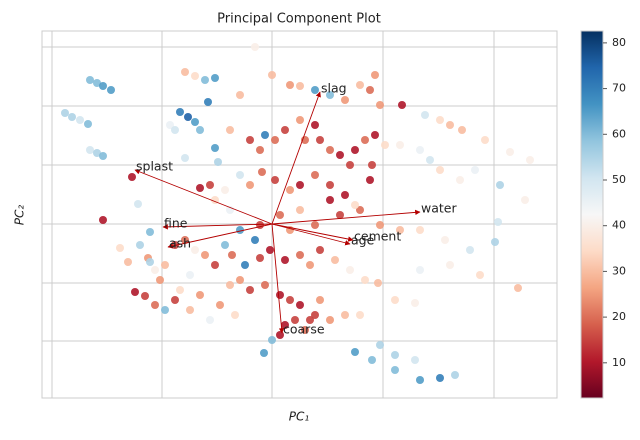  What do you see at coordinates (619, 42) in the screenshot?
I see `colorbar-tick-label: 80` at bounding box center [619, 42].